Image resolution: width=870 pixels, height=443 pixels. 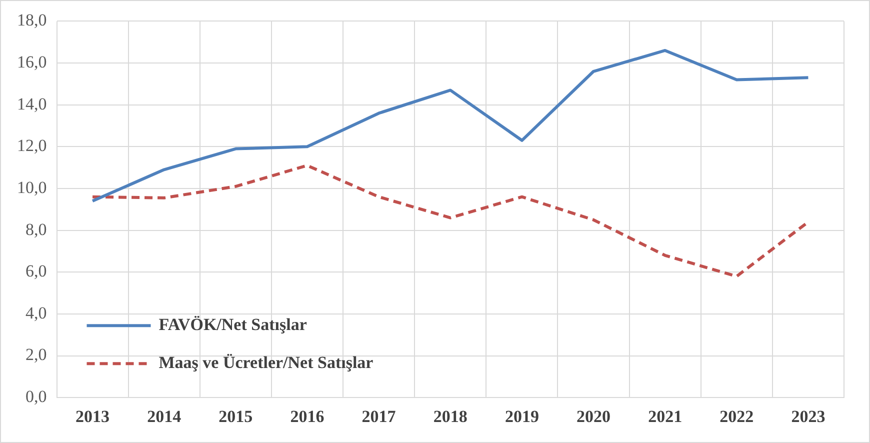 What do you see at coordinates (665, 416) in the screenshot?
I see `x-tick-label: 2021` at bounding box center [665, 416].